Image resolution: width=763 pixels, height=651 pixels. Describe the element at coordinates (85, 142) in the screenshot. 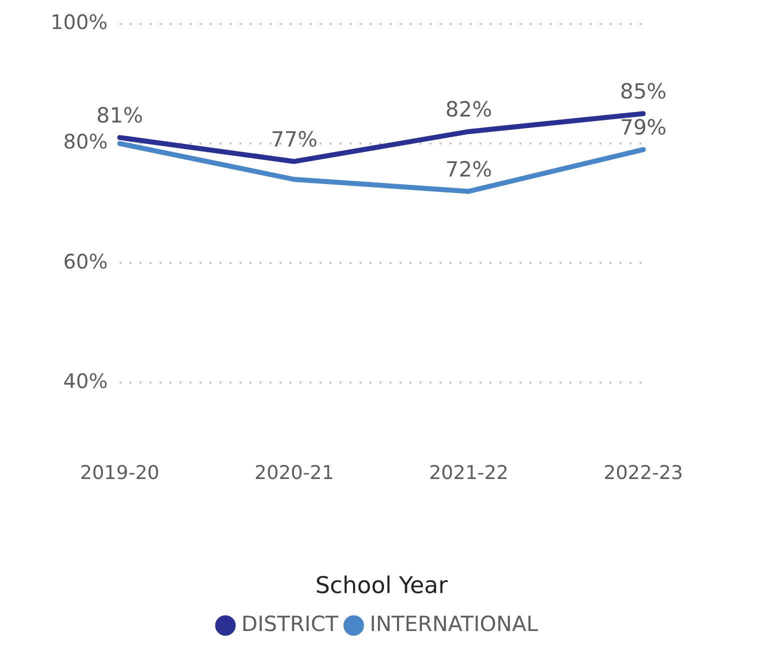

I see `y-tick-label: 80%` at that location.